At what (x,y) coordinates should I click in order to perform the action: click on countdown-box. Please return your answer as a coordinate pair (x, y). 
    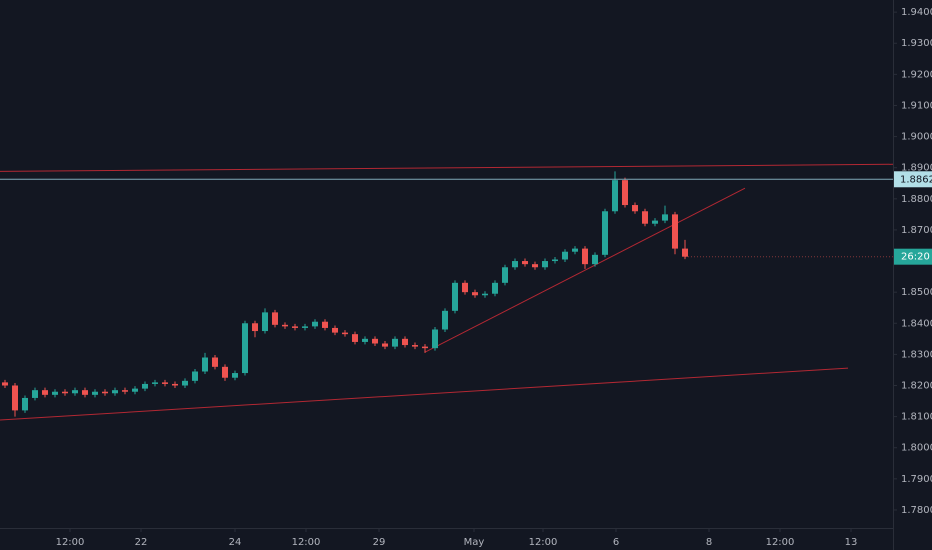
    Looking at the image, I should click on (913, 256).